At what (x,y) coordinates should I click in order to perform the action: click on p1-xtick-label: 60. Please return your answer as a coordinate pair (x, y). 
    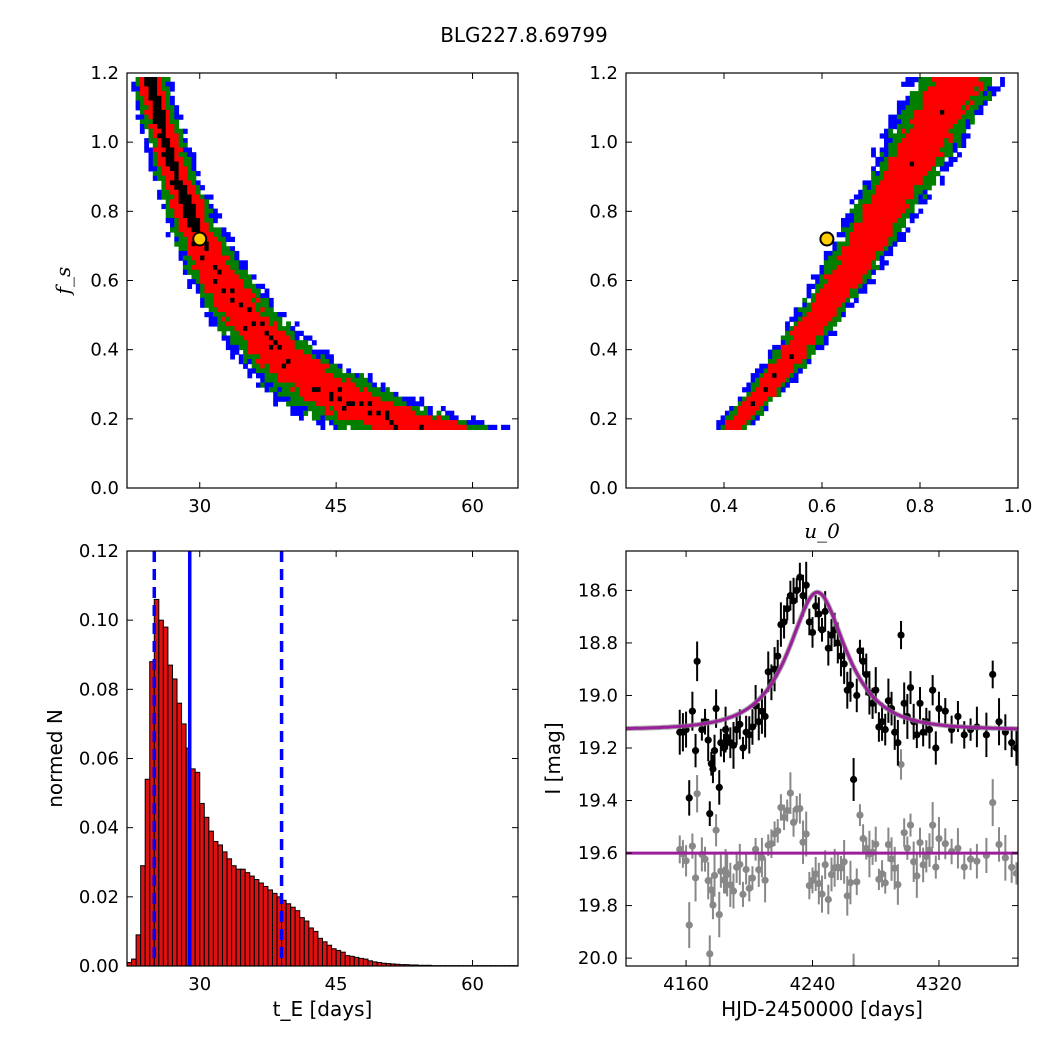
    Looking at the image, I should click on (472, 506).